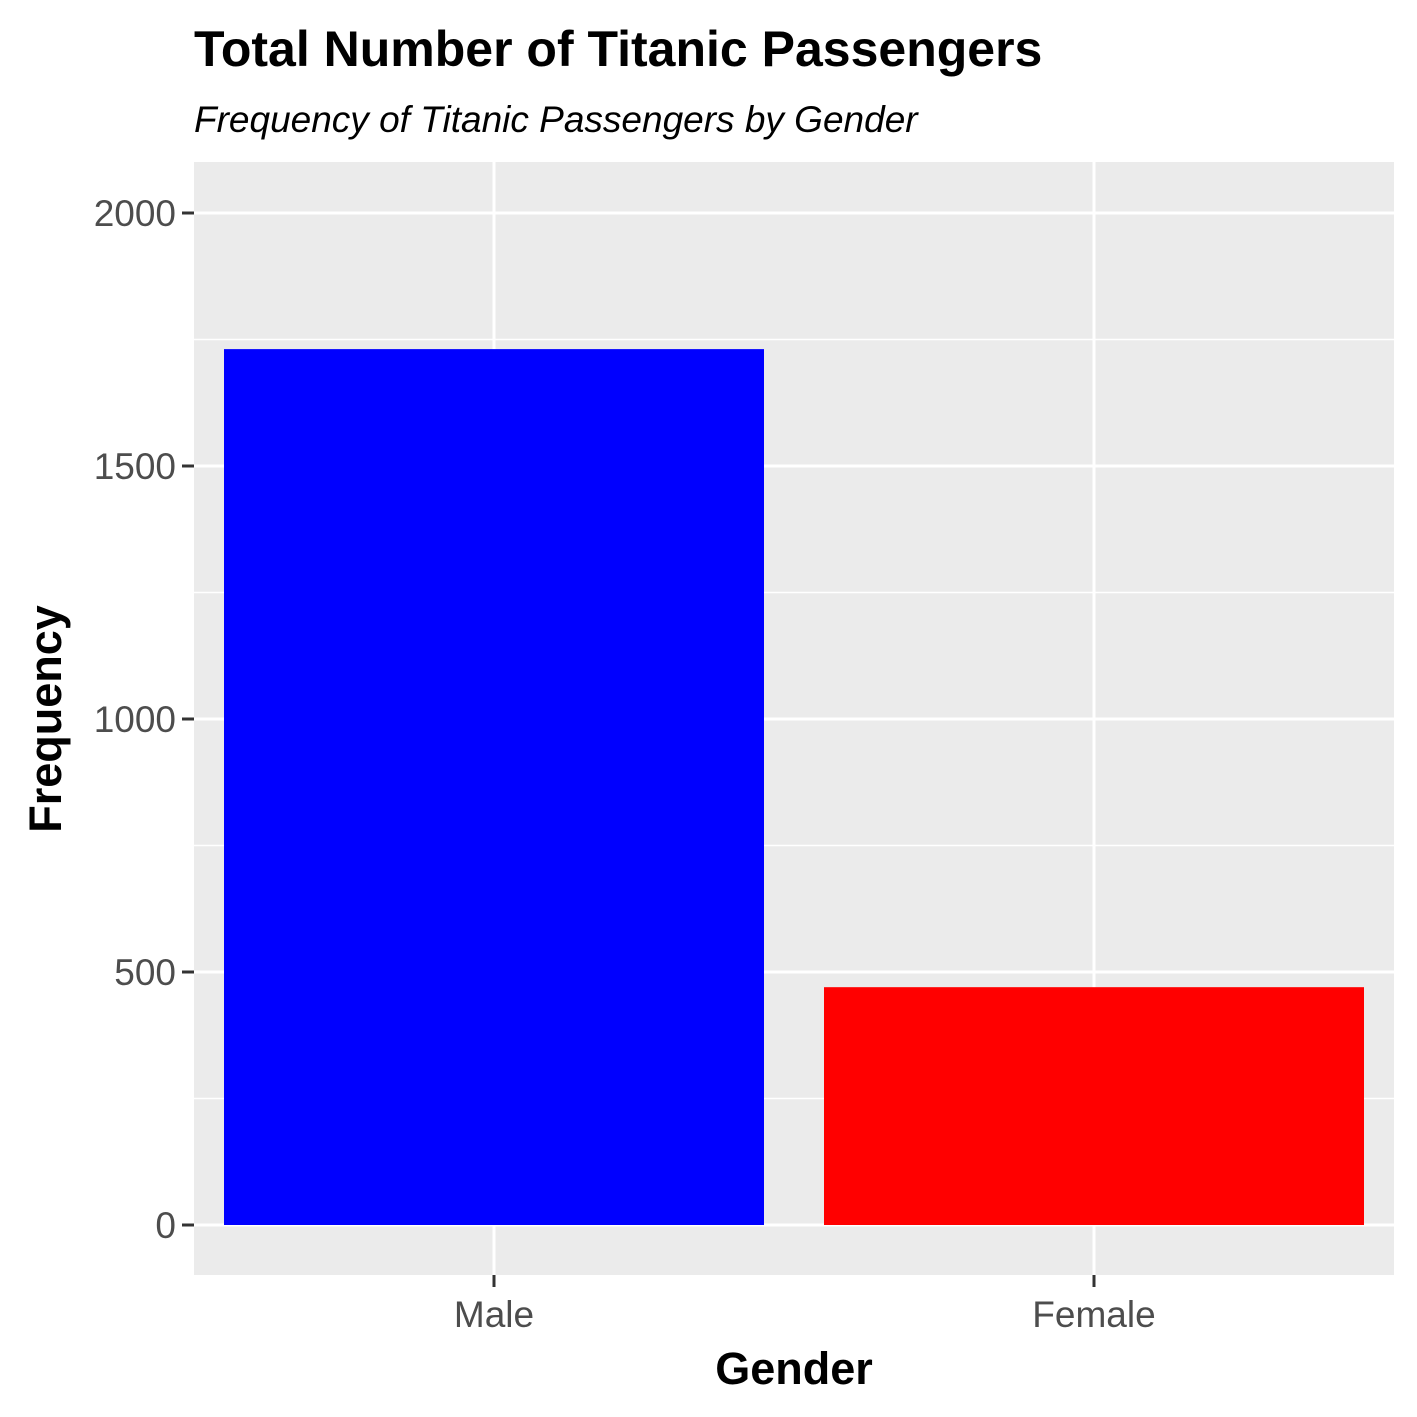  I want to click on y-tick-label: 2000, so click(135, 213).